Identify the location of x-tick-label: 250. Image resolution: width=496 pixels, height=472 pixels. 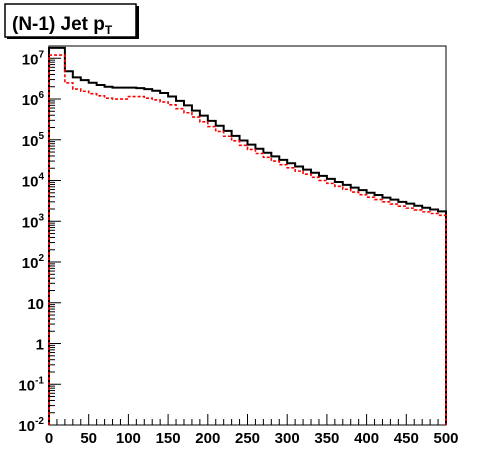
(247, 438).